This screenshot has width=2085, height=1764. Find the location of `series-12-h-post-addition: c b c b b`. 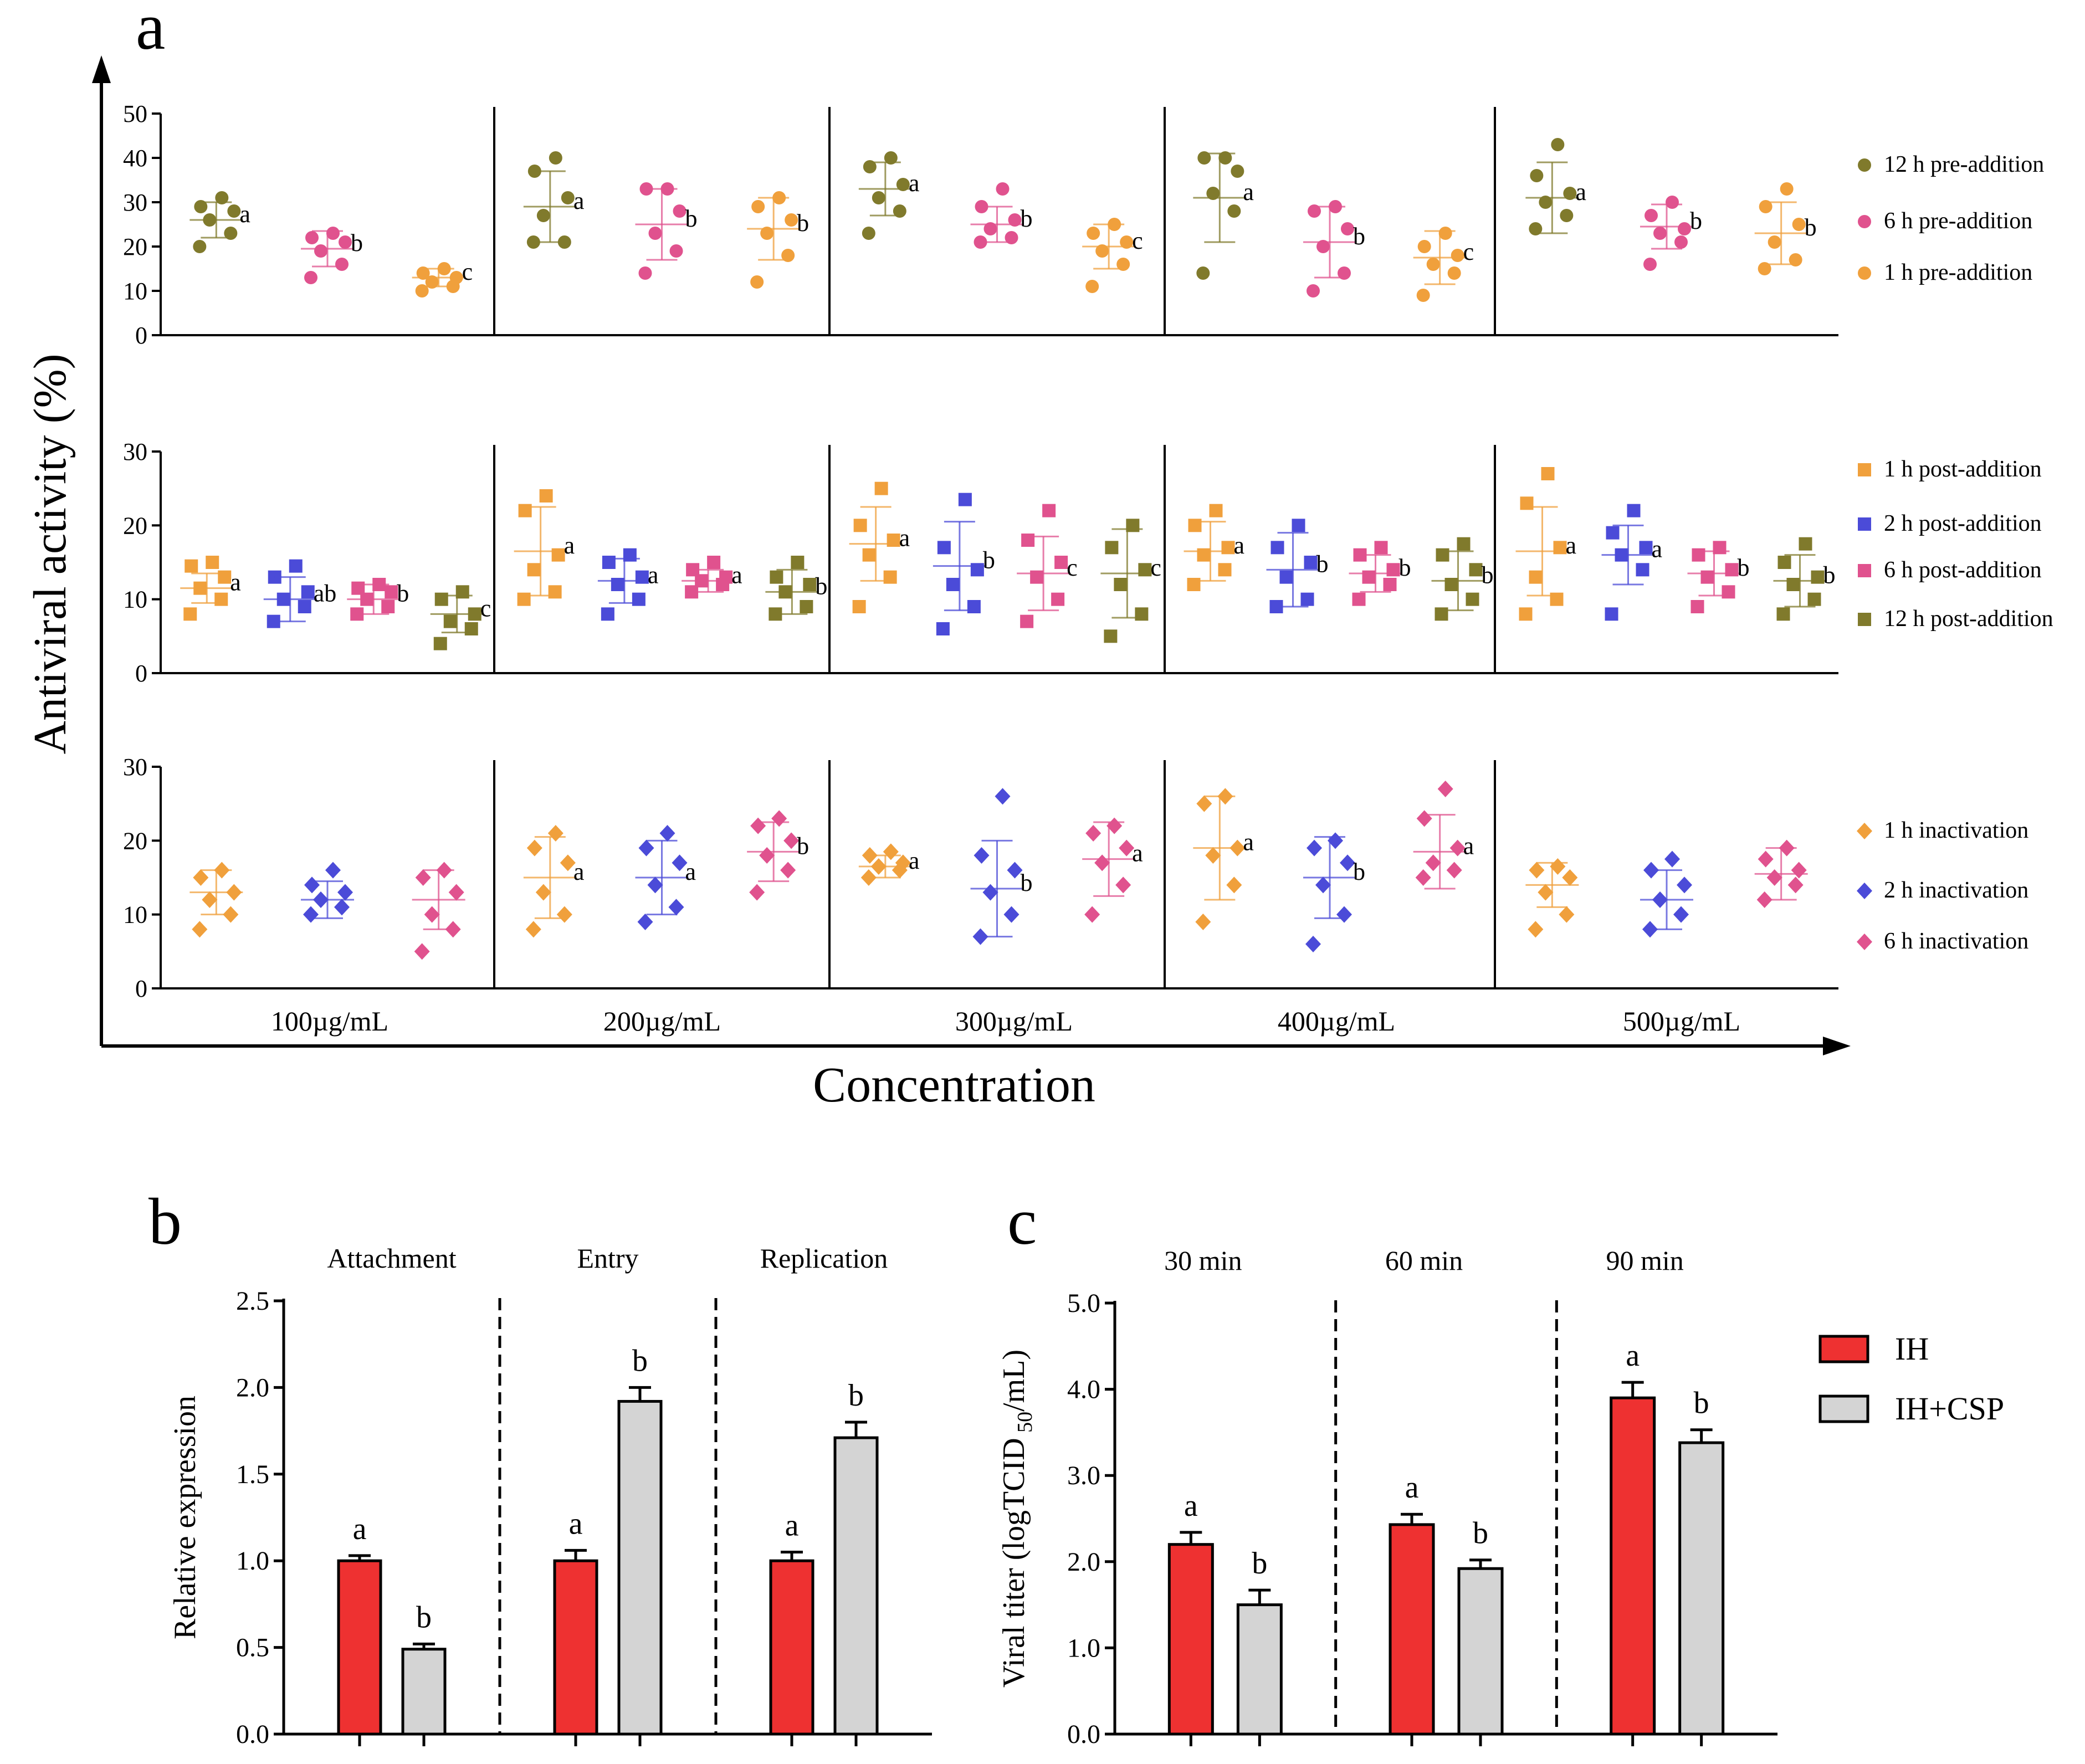

series-12-h-post-addition: c b c b b is located at coordinates (1133, 584).